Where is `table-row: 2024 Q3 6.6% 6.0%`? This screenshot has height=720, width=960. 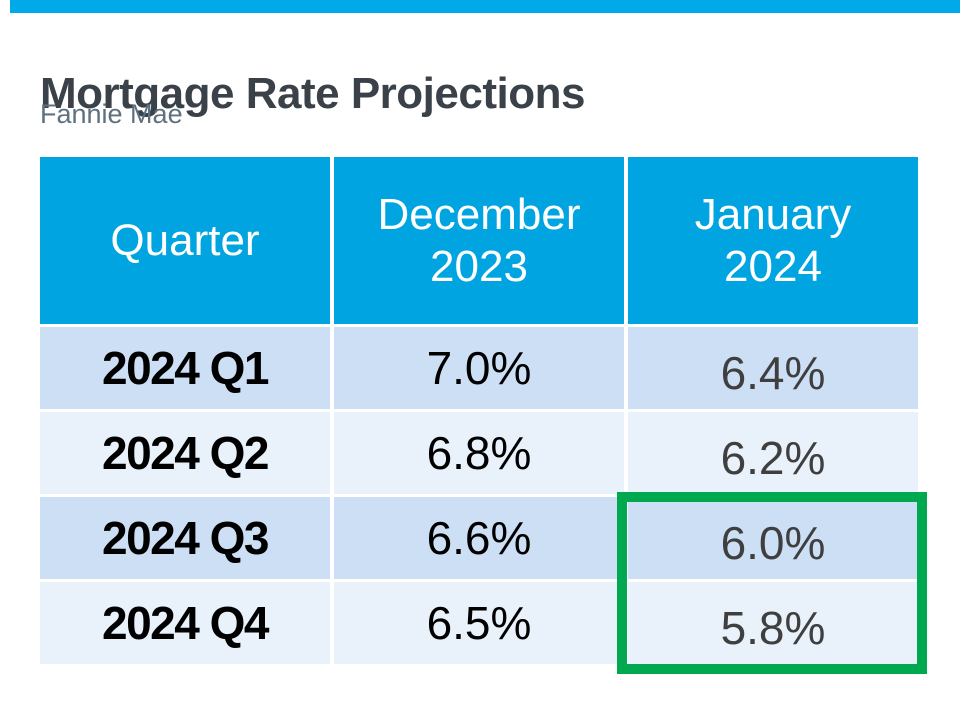 table-row: 2024 Q3 6.6% 6.0% is located at coordinates (479, 538).